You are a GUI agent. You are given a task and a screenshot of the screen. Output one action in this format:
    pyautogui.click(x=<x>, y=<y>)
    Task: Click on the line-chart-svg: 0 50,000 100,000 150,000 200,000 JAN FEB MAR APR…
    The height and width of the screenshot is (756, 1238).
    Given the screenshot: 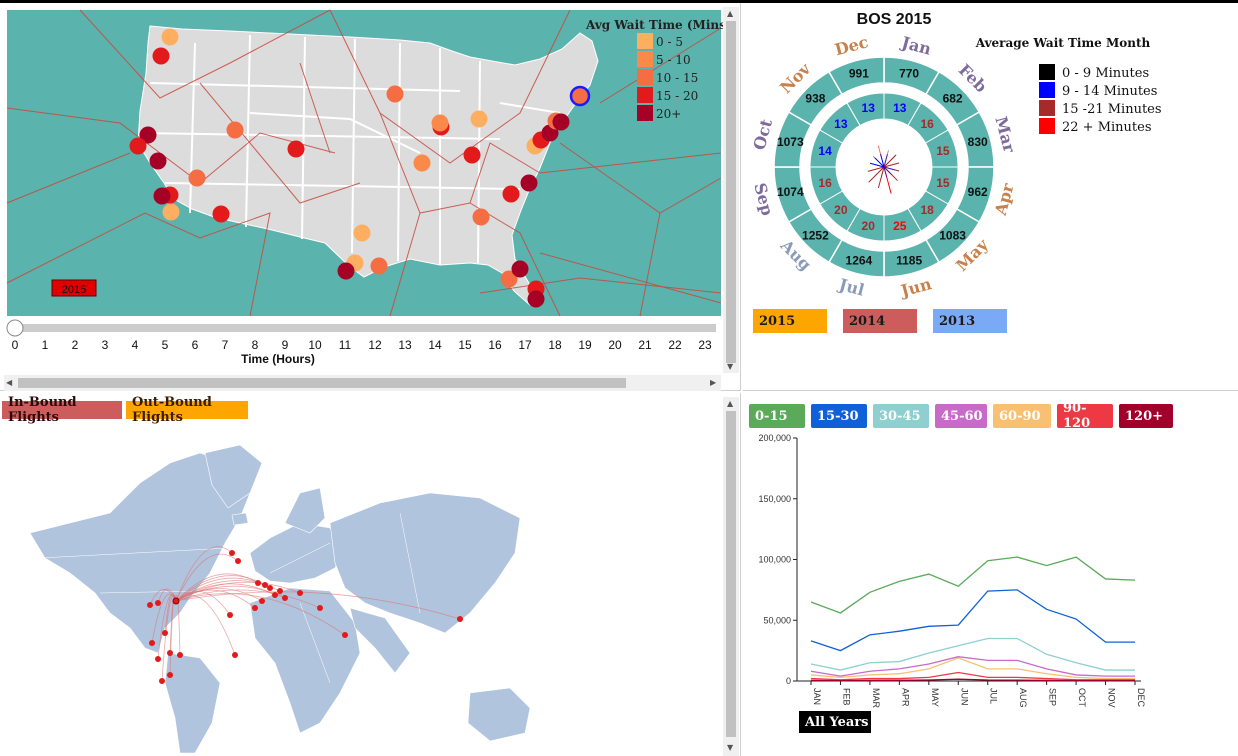 What is the action you would take?
    pyautogui.click(x=952, y=571)
    